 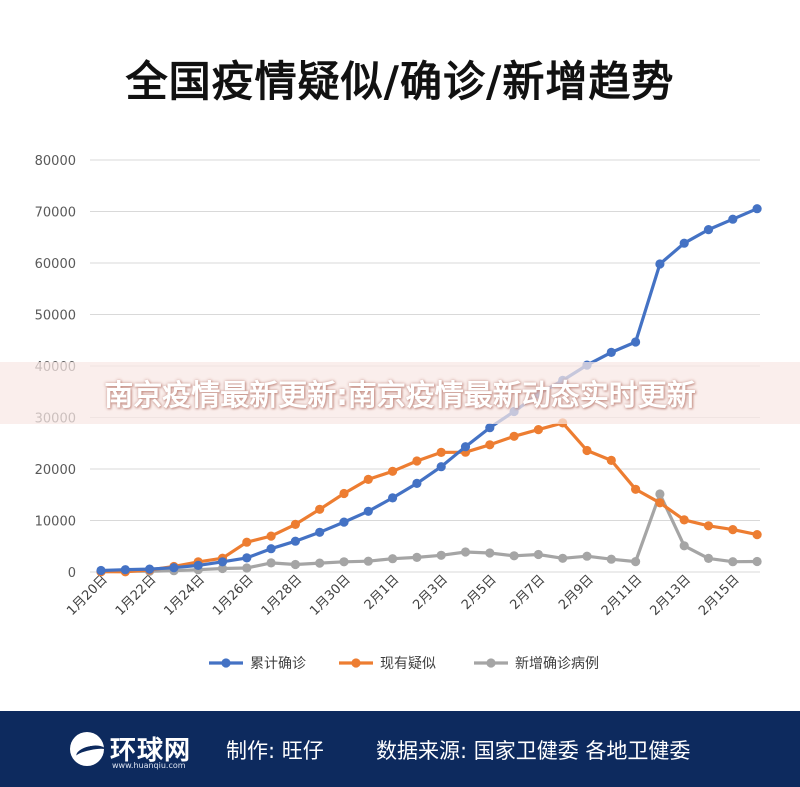 I want to click on legend-item: 累计确诊, so click(x=257, y=664).